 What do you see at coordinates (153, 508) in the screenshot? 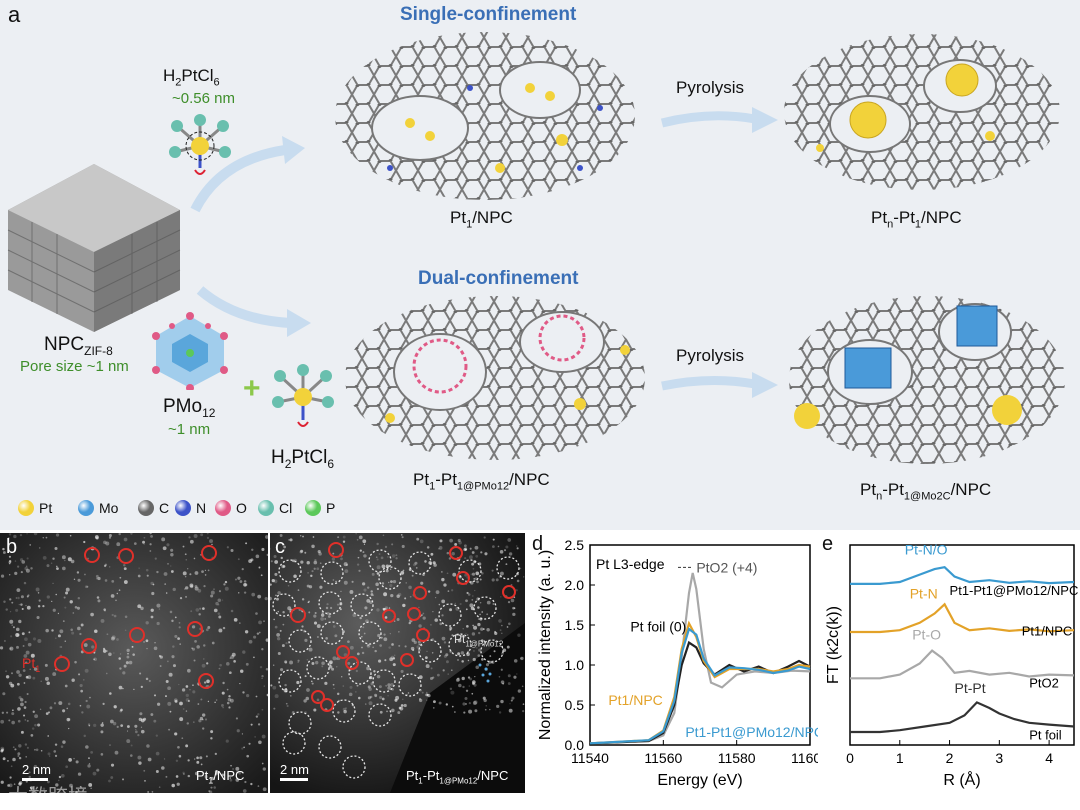
I see `legend-item-c: C` at bounding box center [153, 508].